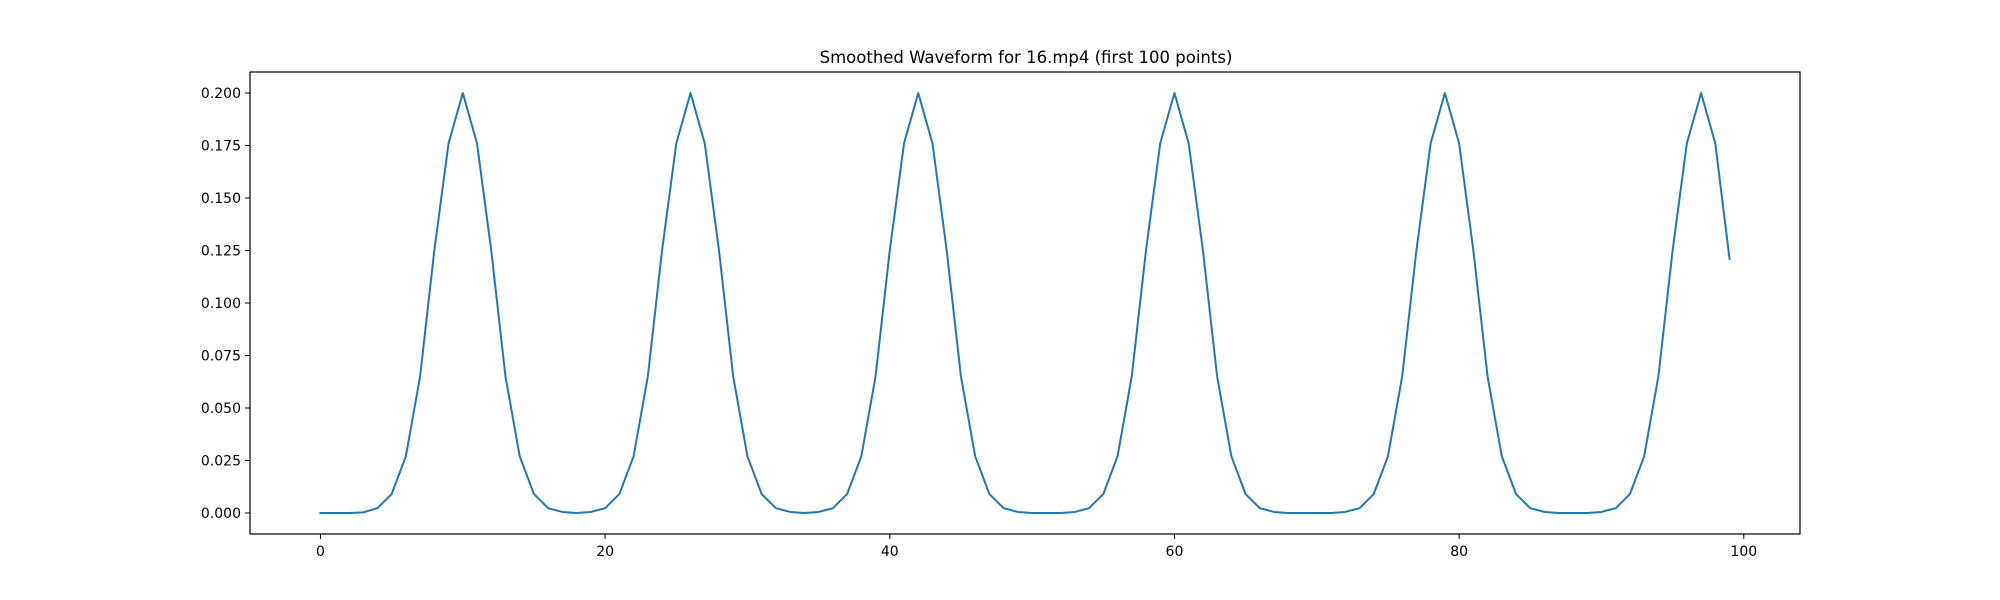 This screenshot has height=600, width=2000. Describe the element at coordinates (1743, 552) in the screenshot. I see `x-tick-label: 100` at that location.